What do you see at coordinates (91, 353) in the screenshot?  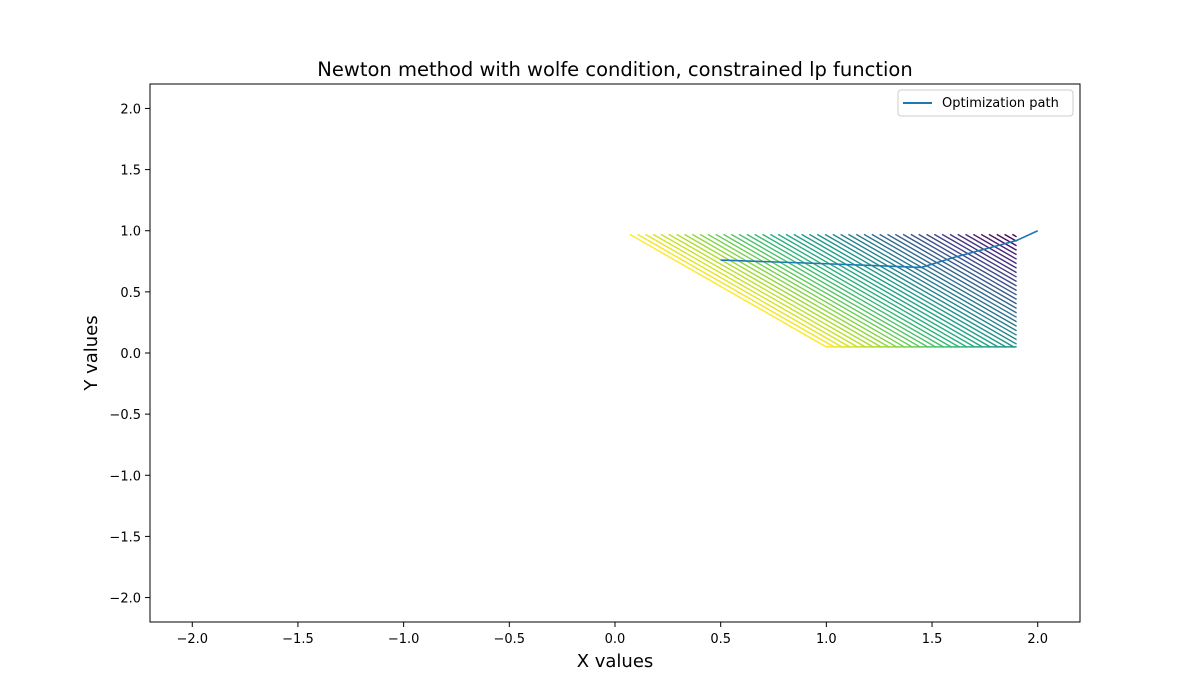 I see `y-axis-title: Y values` at bounding box center [91, 353].